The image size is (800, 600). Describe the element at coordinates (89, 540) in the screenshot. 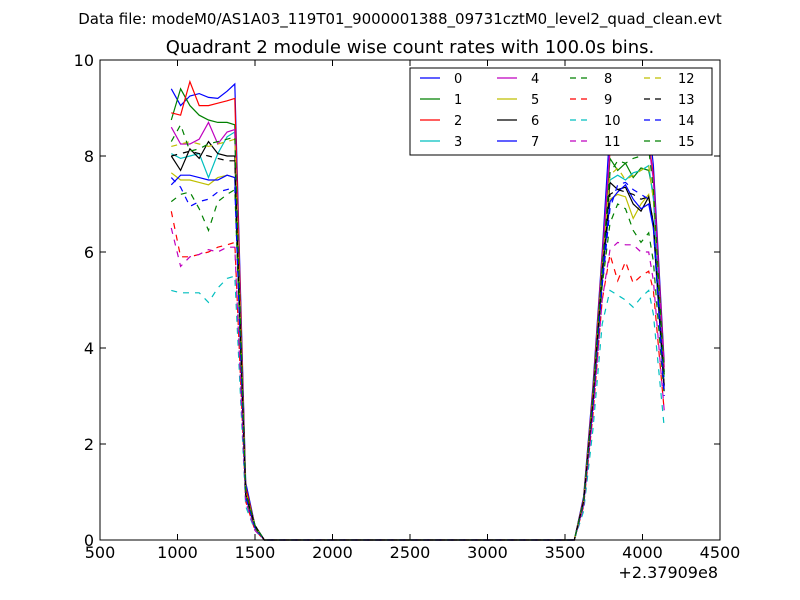

I see `y-tick-label: 0` at that location.